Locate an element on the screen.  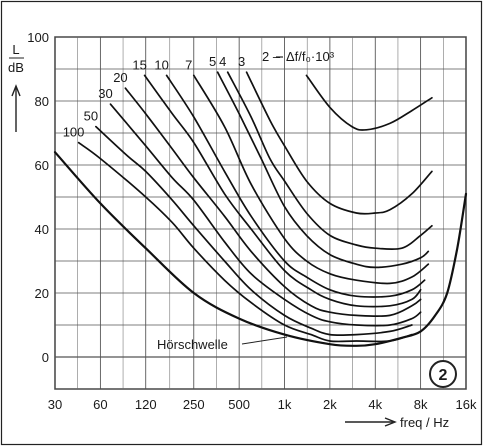
x-axis-arrow-icon is located at coordinates (371, 422).